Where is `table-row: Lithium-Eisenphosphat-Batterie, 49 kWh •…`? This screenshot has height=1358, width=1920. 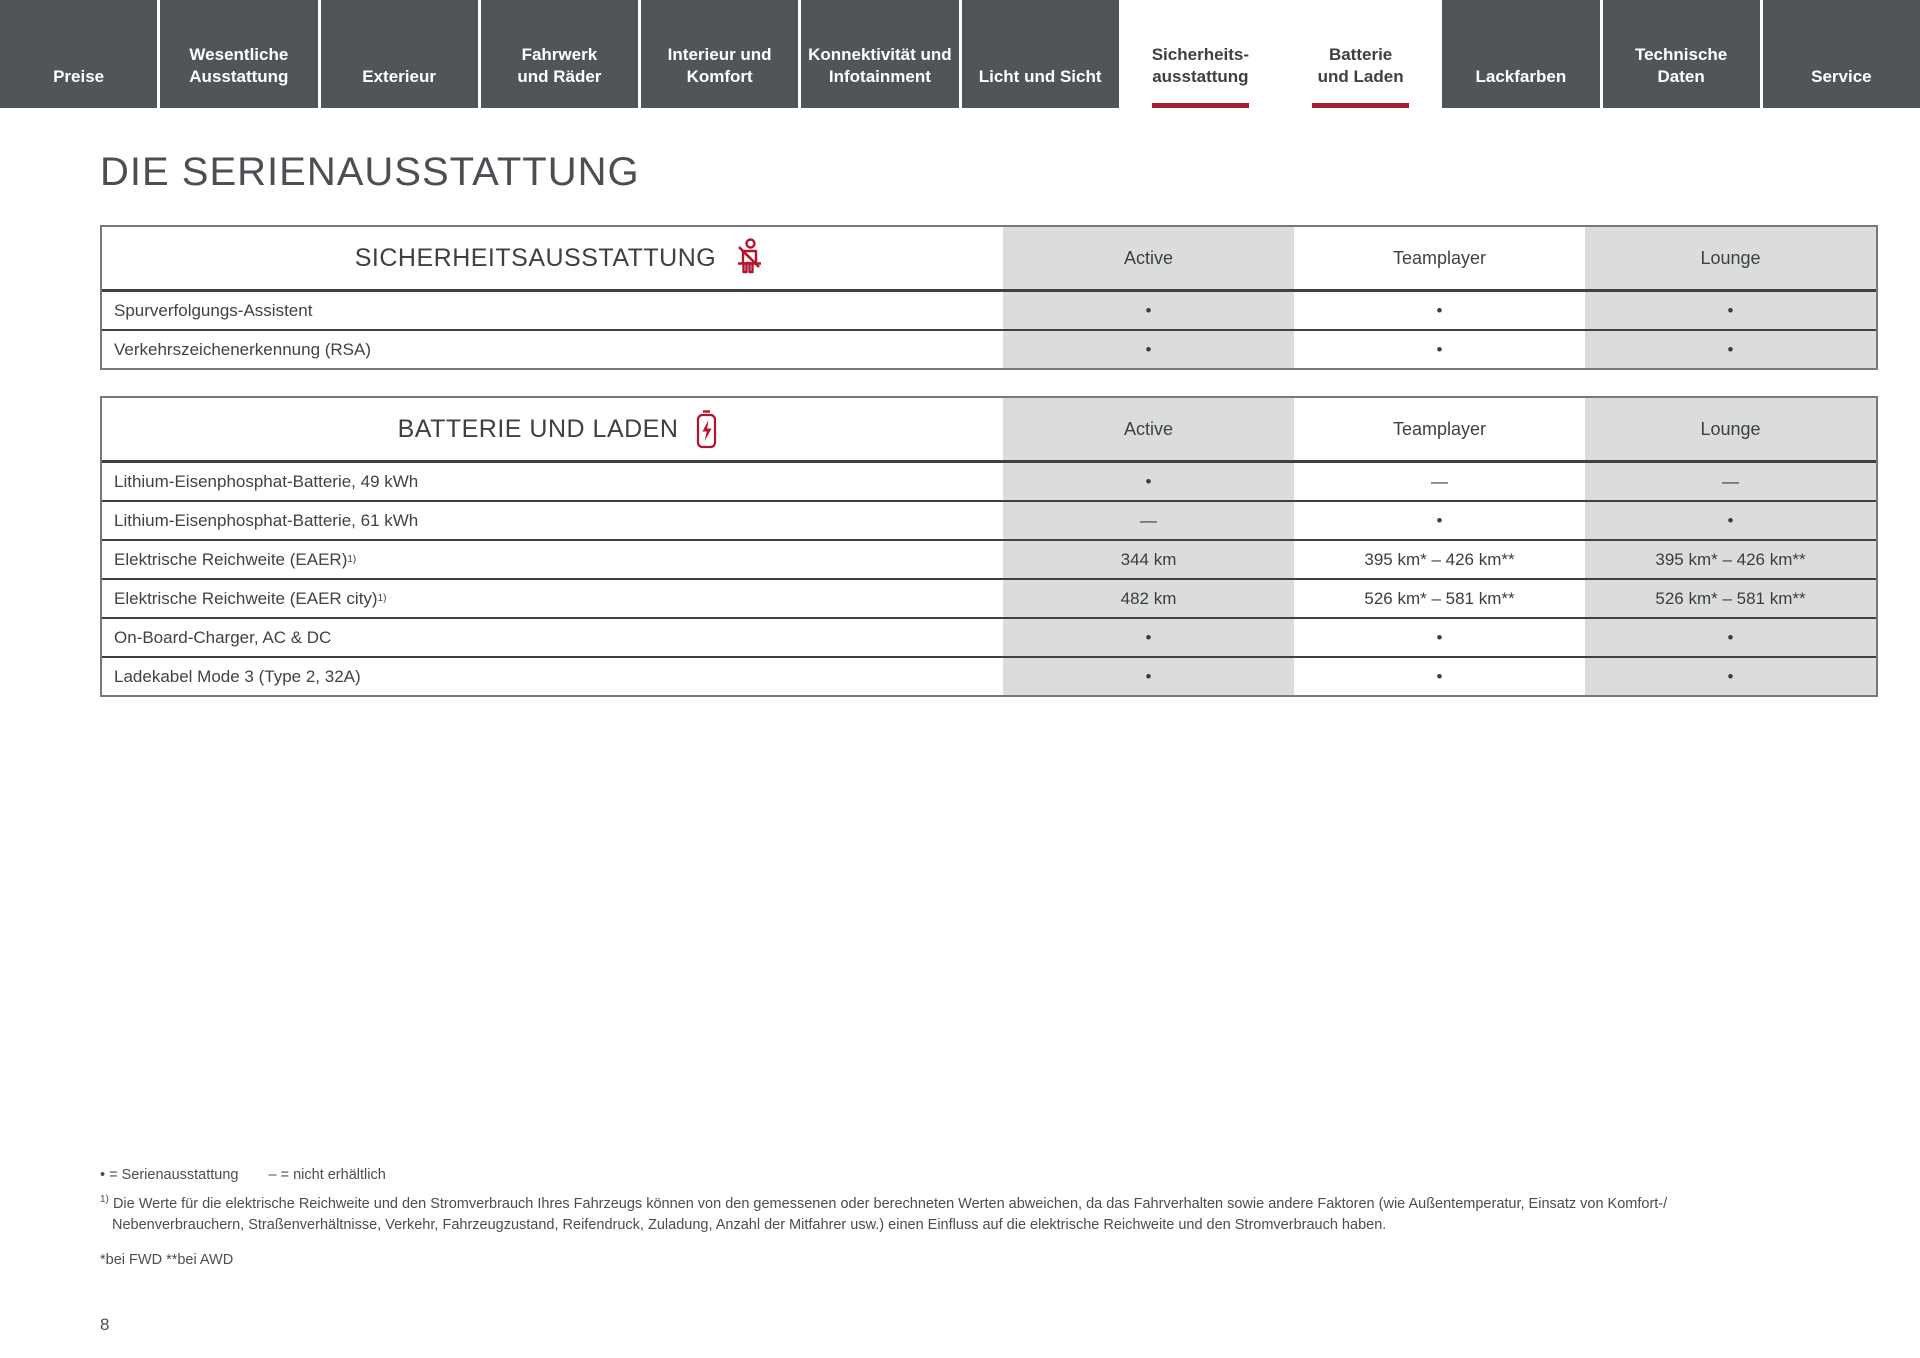 table-row: Lithium-Eisenphosphat-Batterie, 49 kWh •… is located at coordinates (989, 481).